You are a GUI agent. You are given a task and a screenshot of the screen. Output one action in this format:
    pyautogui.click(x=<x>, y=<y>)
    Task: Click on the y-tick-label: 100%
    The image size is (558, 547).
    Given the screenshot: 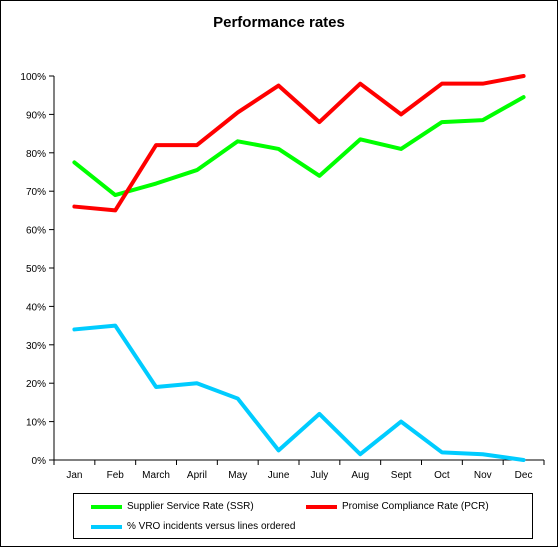 What is the action you would take?
    pyautogui.click(x=33, y=77)
    